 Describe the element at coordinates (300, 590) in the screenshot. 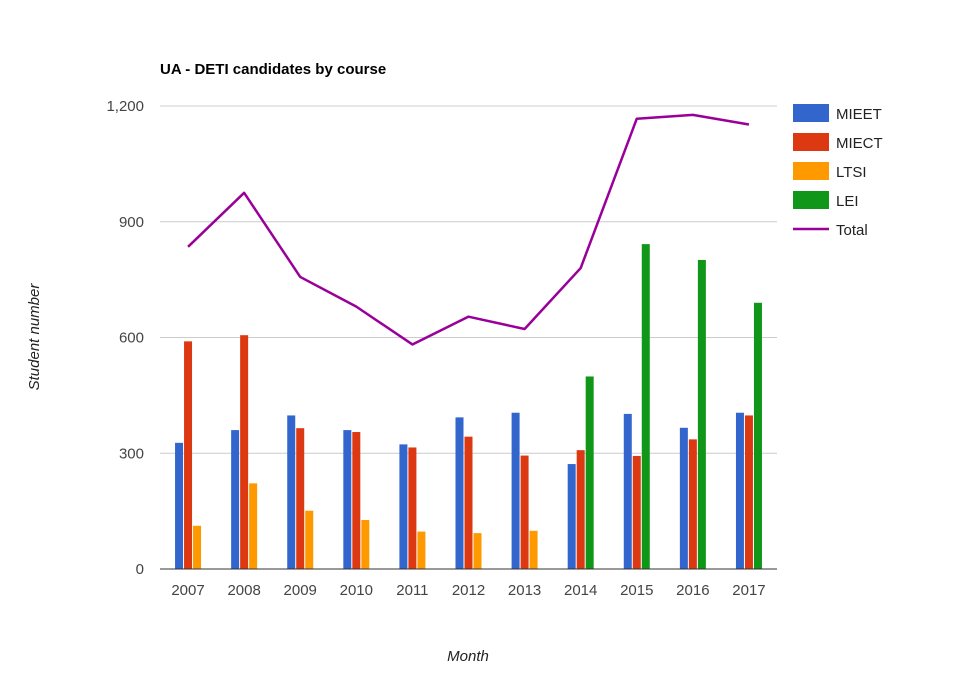

I see `x-tick-label: 2009` at that location.